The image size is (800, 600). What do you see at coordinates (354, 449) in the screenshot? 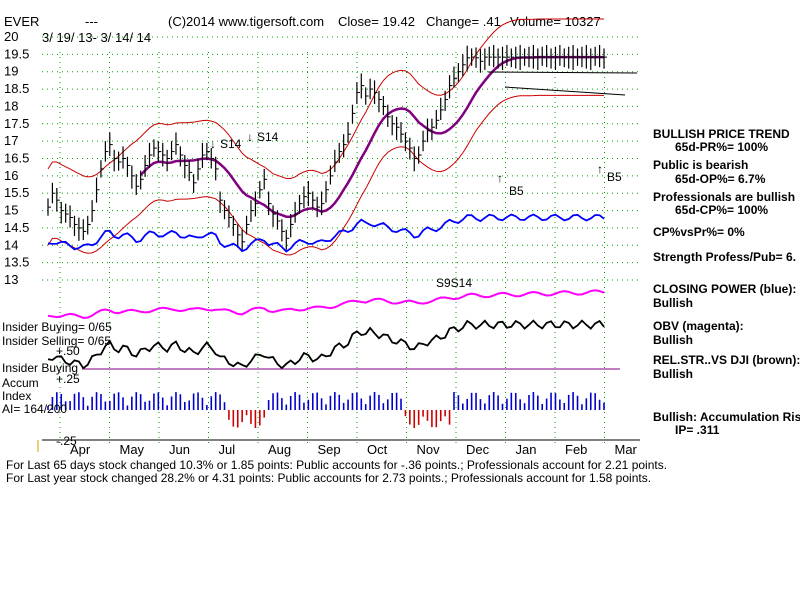
I see `x-axis-labels: Apr May Jun Jul Aug Sep Oct Nov Dec Jan Feb Mar` at bounding box center [354, 449].